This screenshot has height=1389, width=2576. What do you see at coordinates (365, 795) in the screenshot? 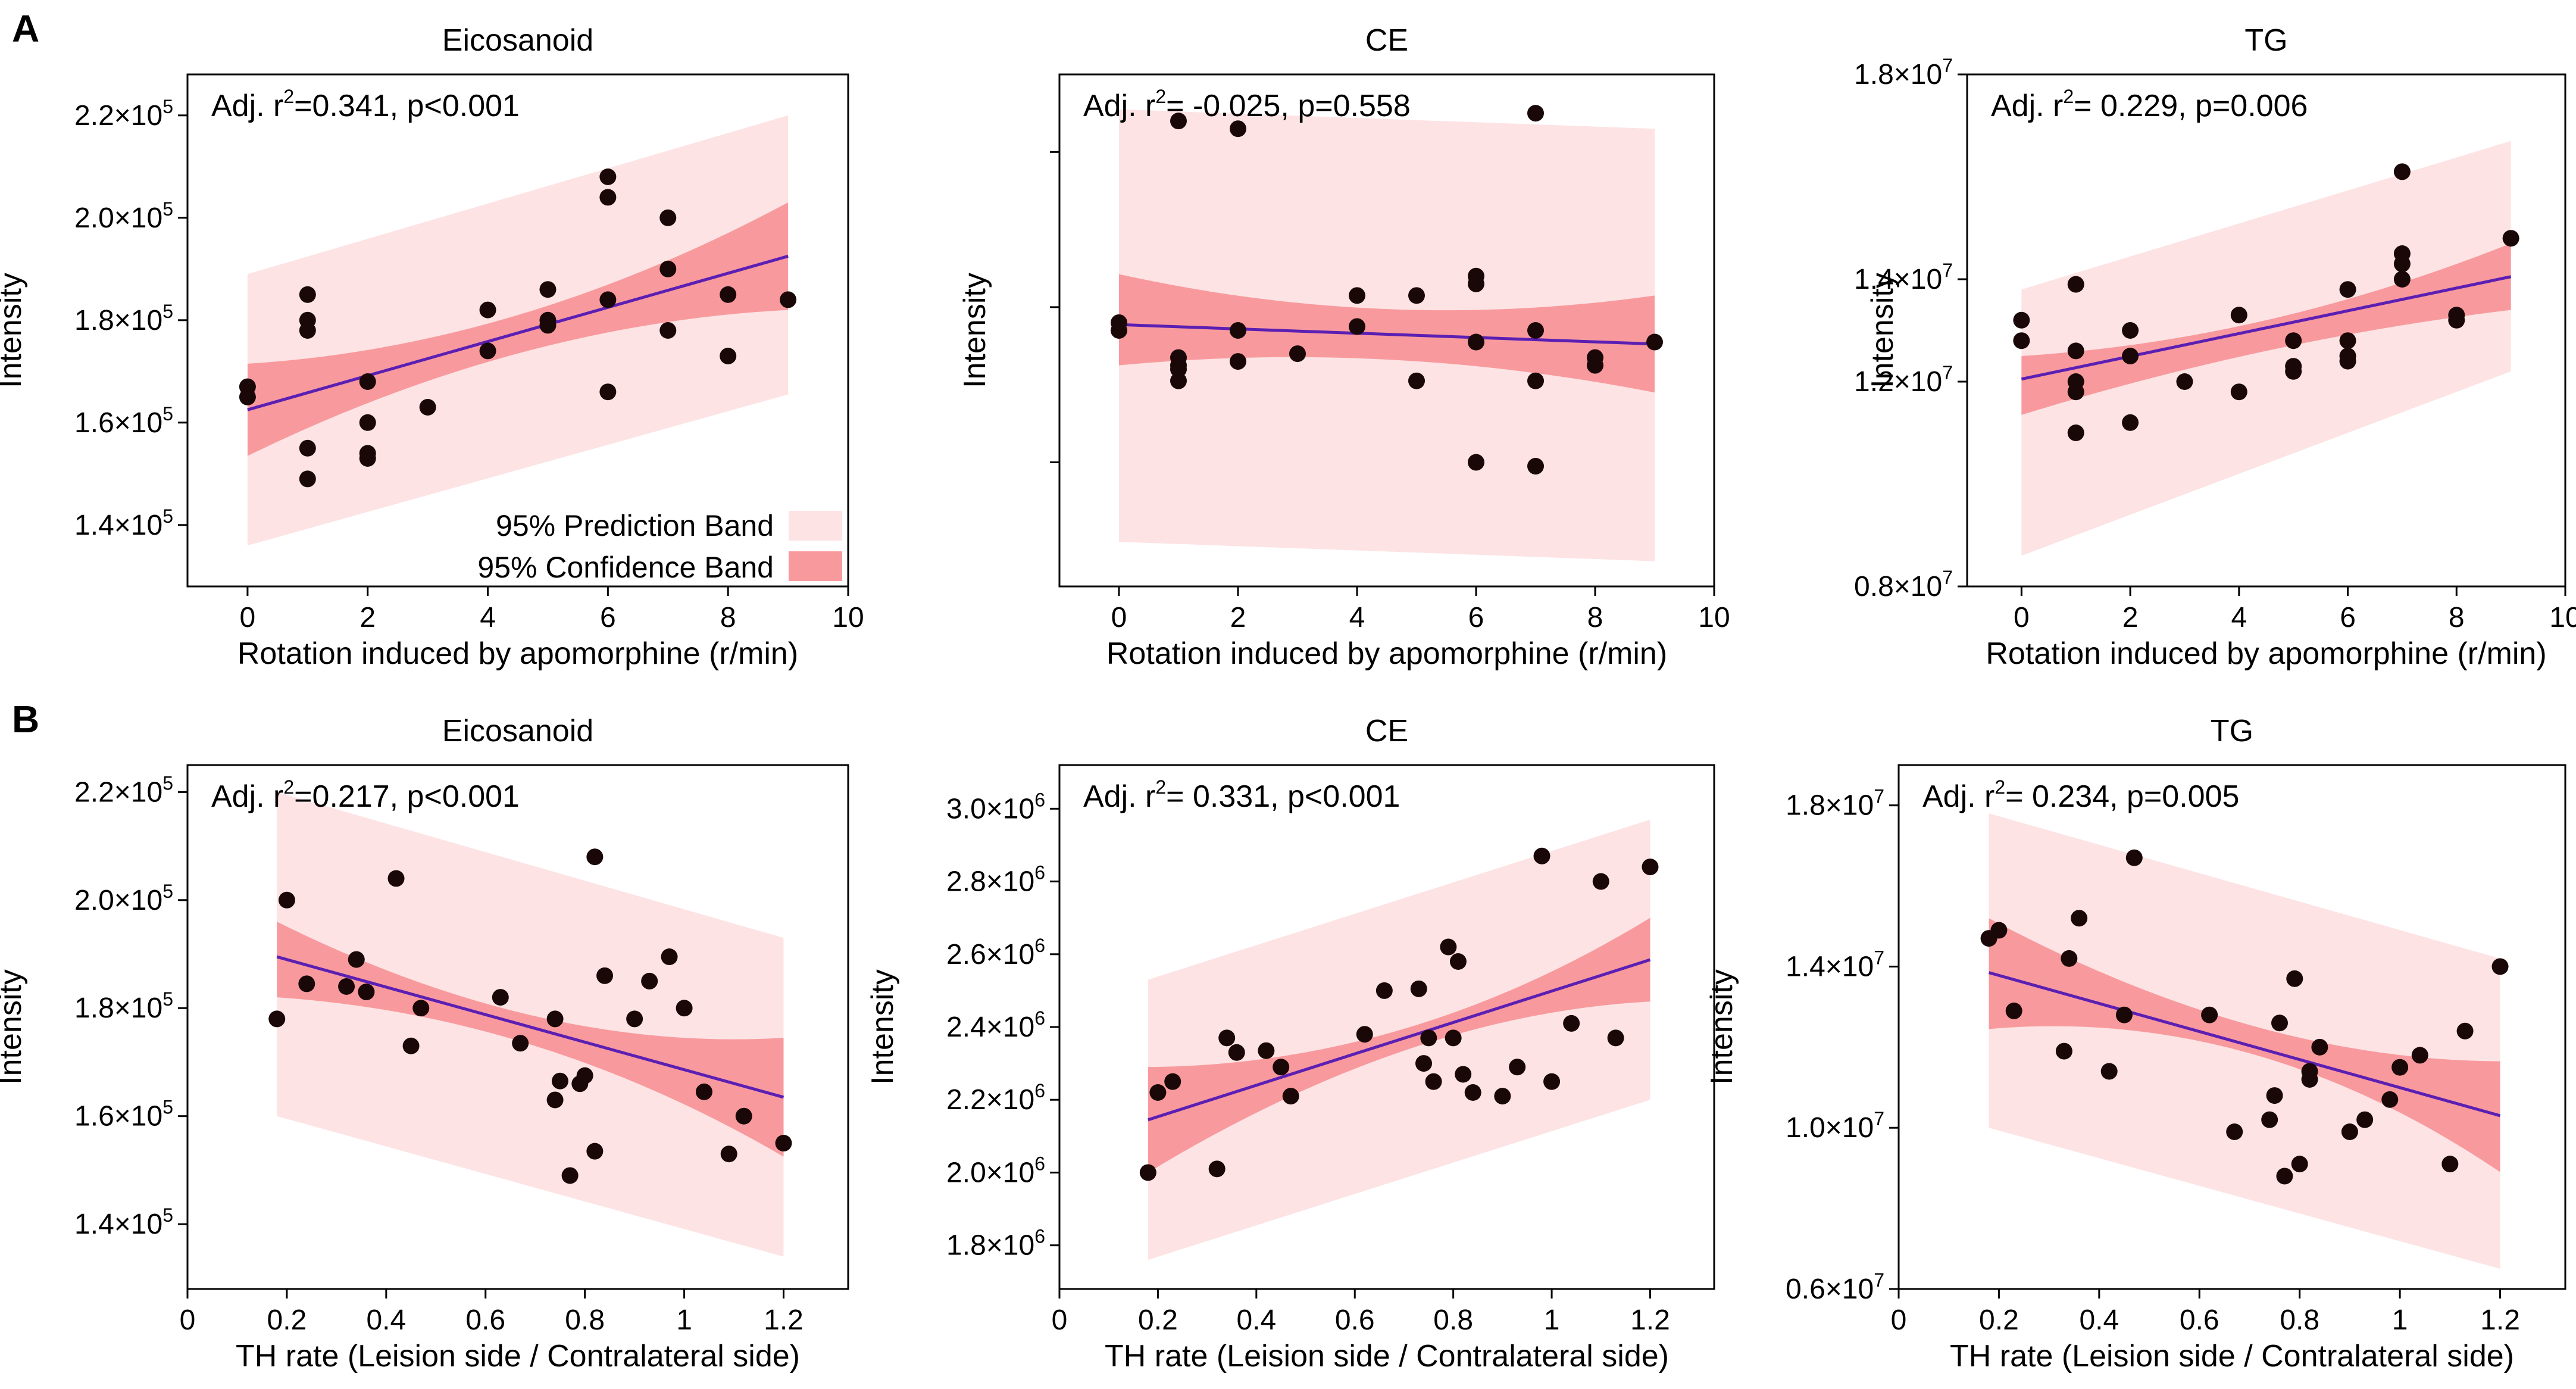
I see `stat-annotation: Adj. r2=0.217, p<0.001` at bounding box center [365, 795].